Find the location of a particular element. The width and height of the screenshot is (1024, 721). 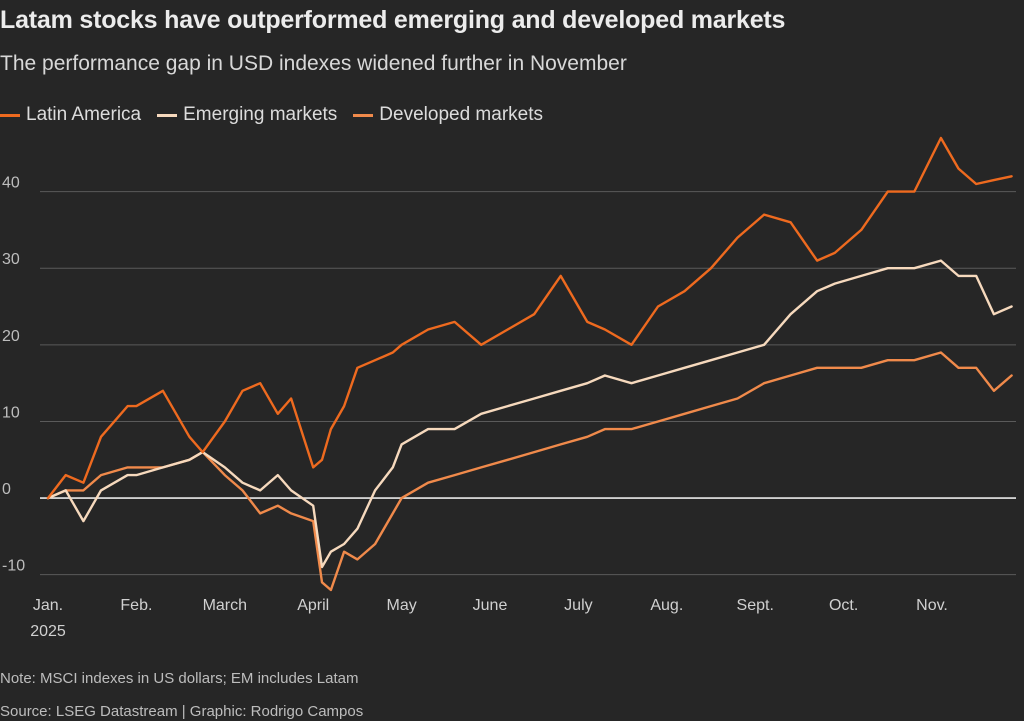

y-tick-label: 10 is located at coordinates (11, 412).